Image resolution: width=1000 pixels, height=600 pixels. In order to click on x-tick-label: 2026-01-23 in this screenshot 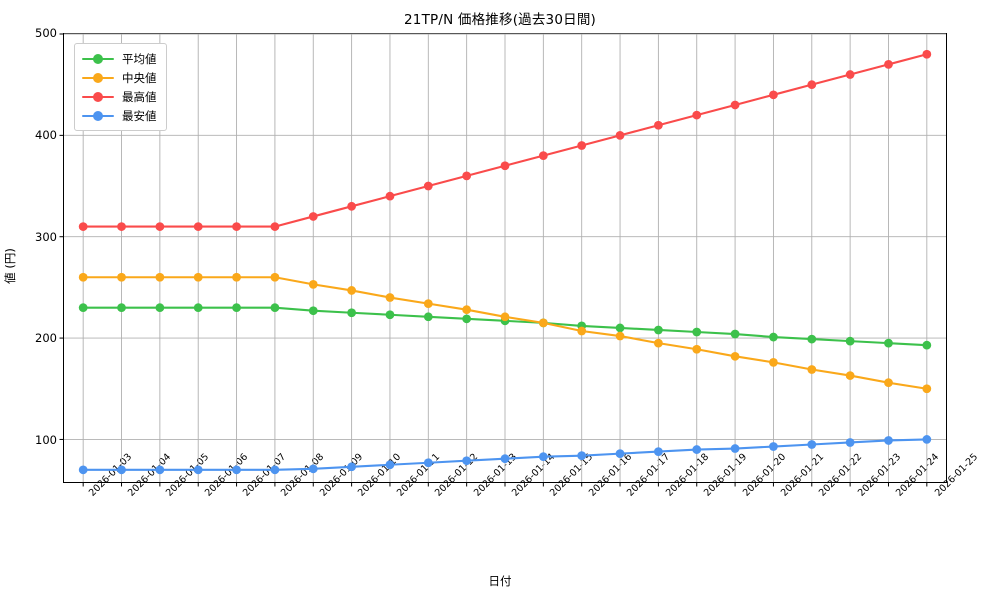, I will do `click(879, 475)`.